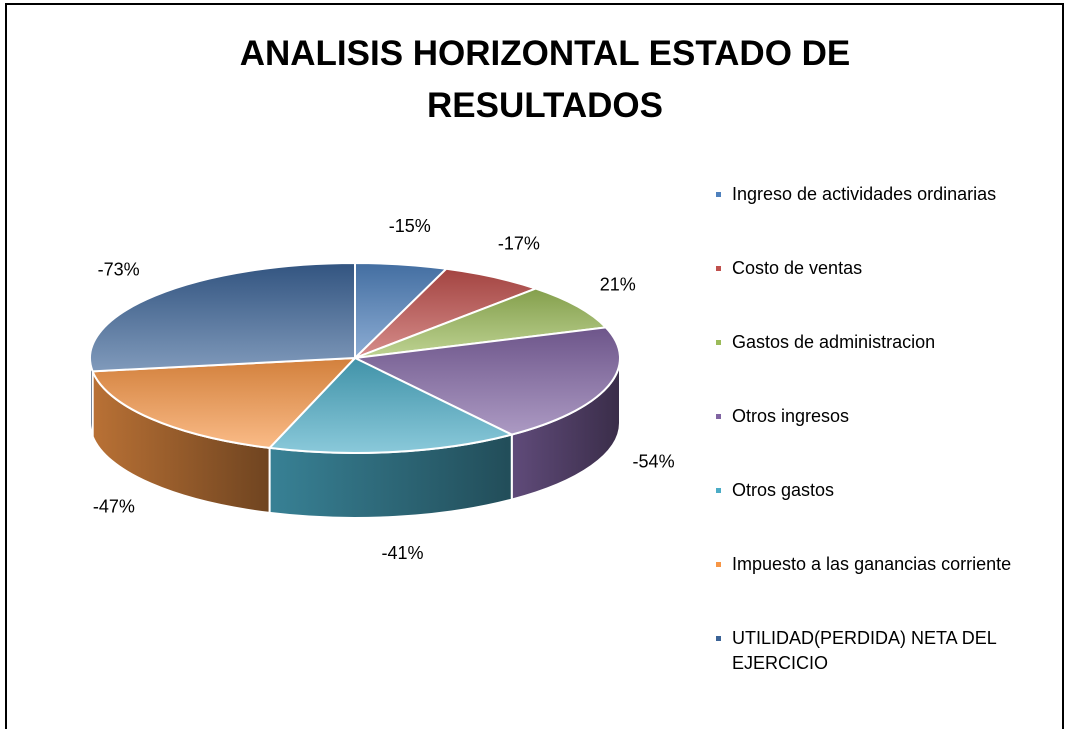 This screenshot has width=1071, height=729. I want to click on legend-label: Gastos de administracion, so click(834, 342).